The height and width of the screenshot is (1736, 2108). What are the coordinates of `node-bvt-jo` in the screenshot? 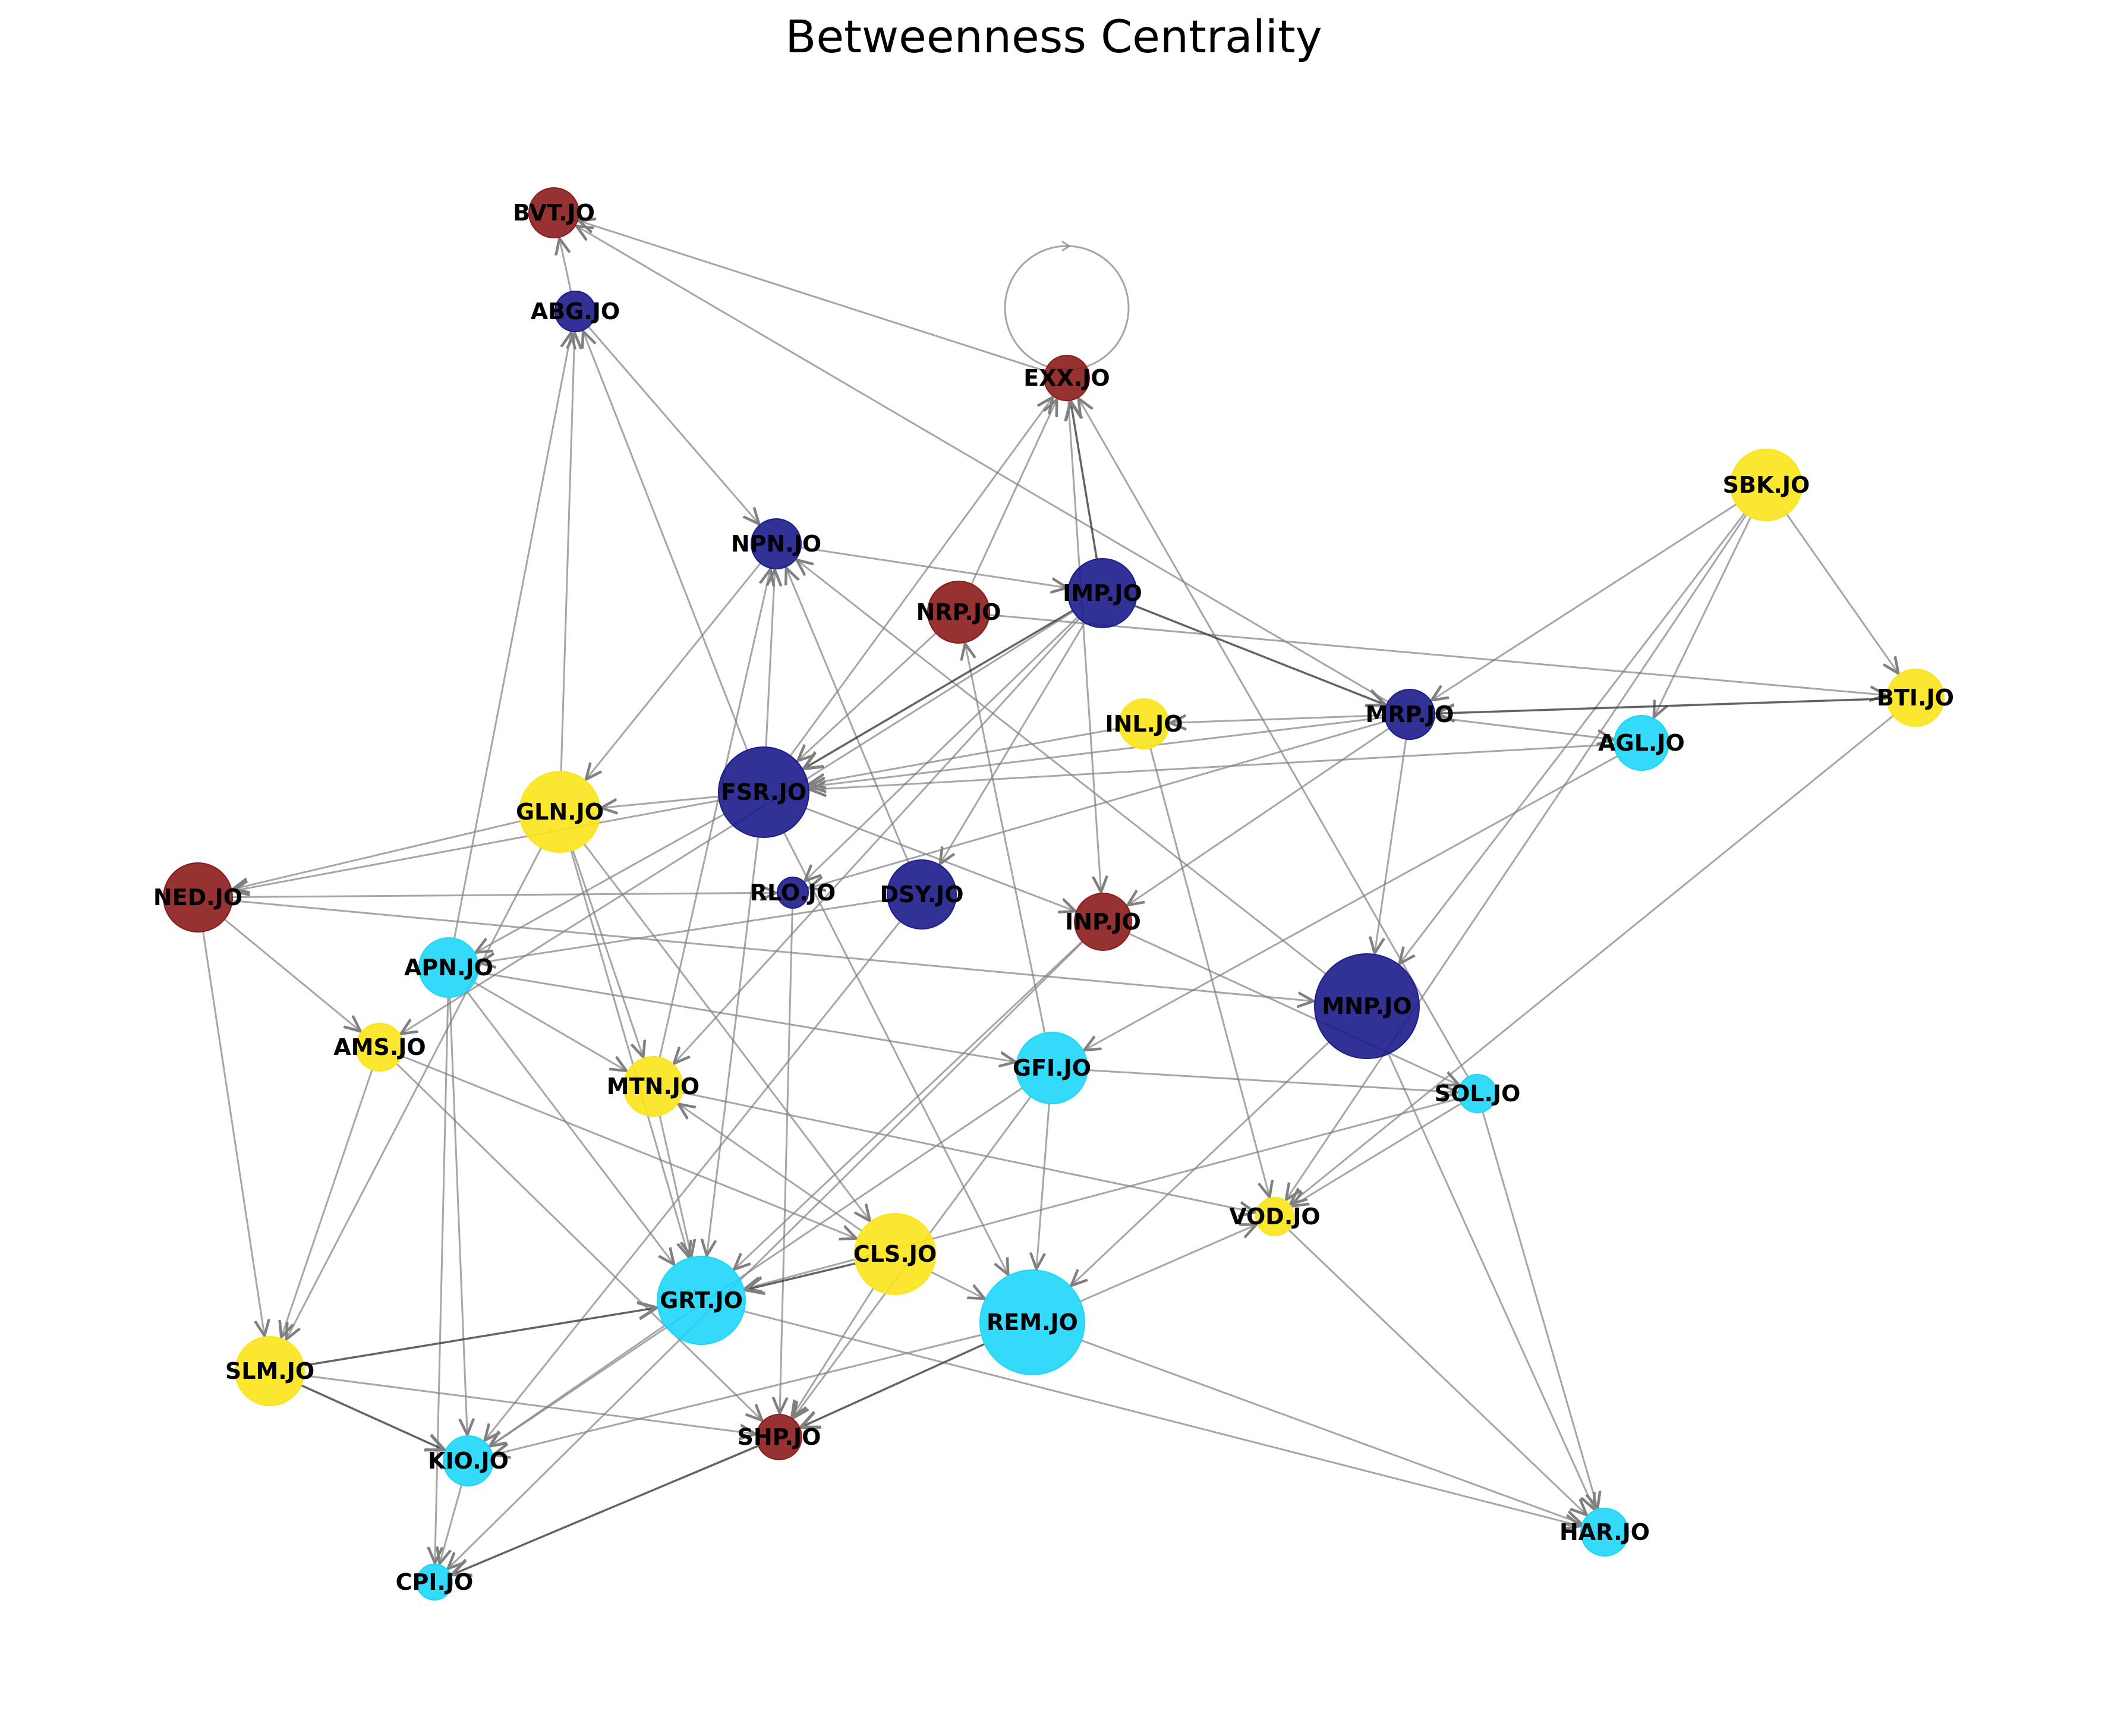 It's located at (553, 212).